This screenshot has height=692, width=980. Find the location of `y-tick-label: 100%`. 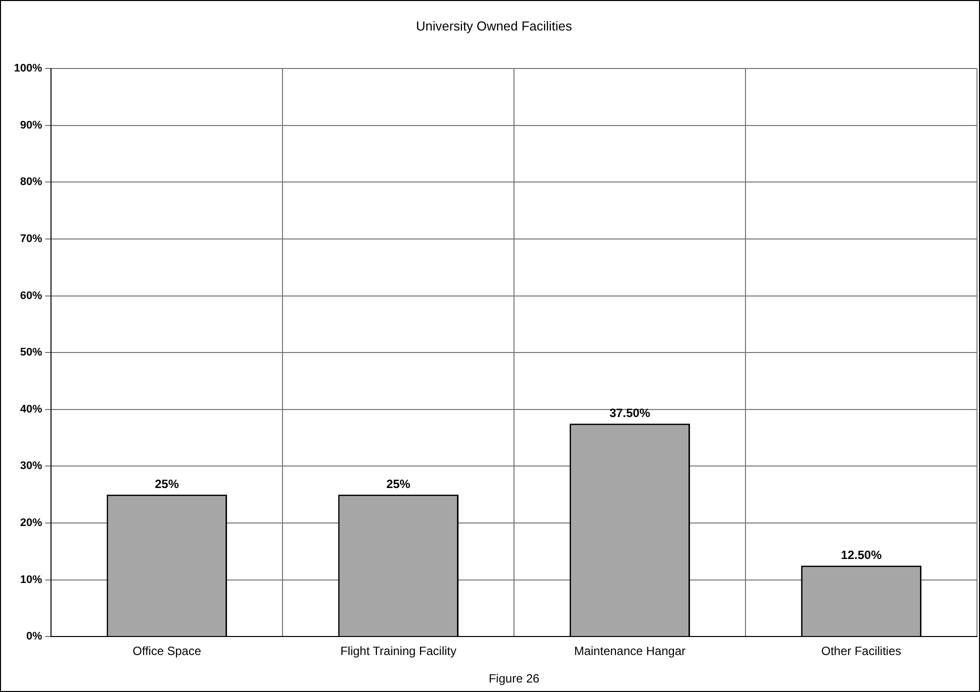

y-tick-label: 100% is located at coordinates (28, 68).